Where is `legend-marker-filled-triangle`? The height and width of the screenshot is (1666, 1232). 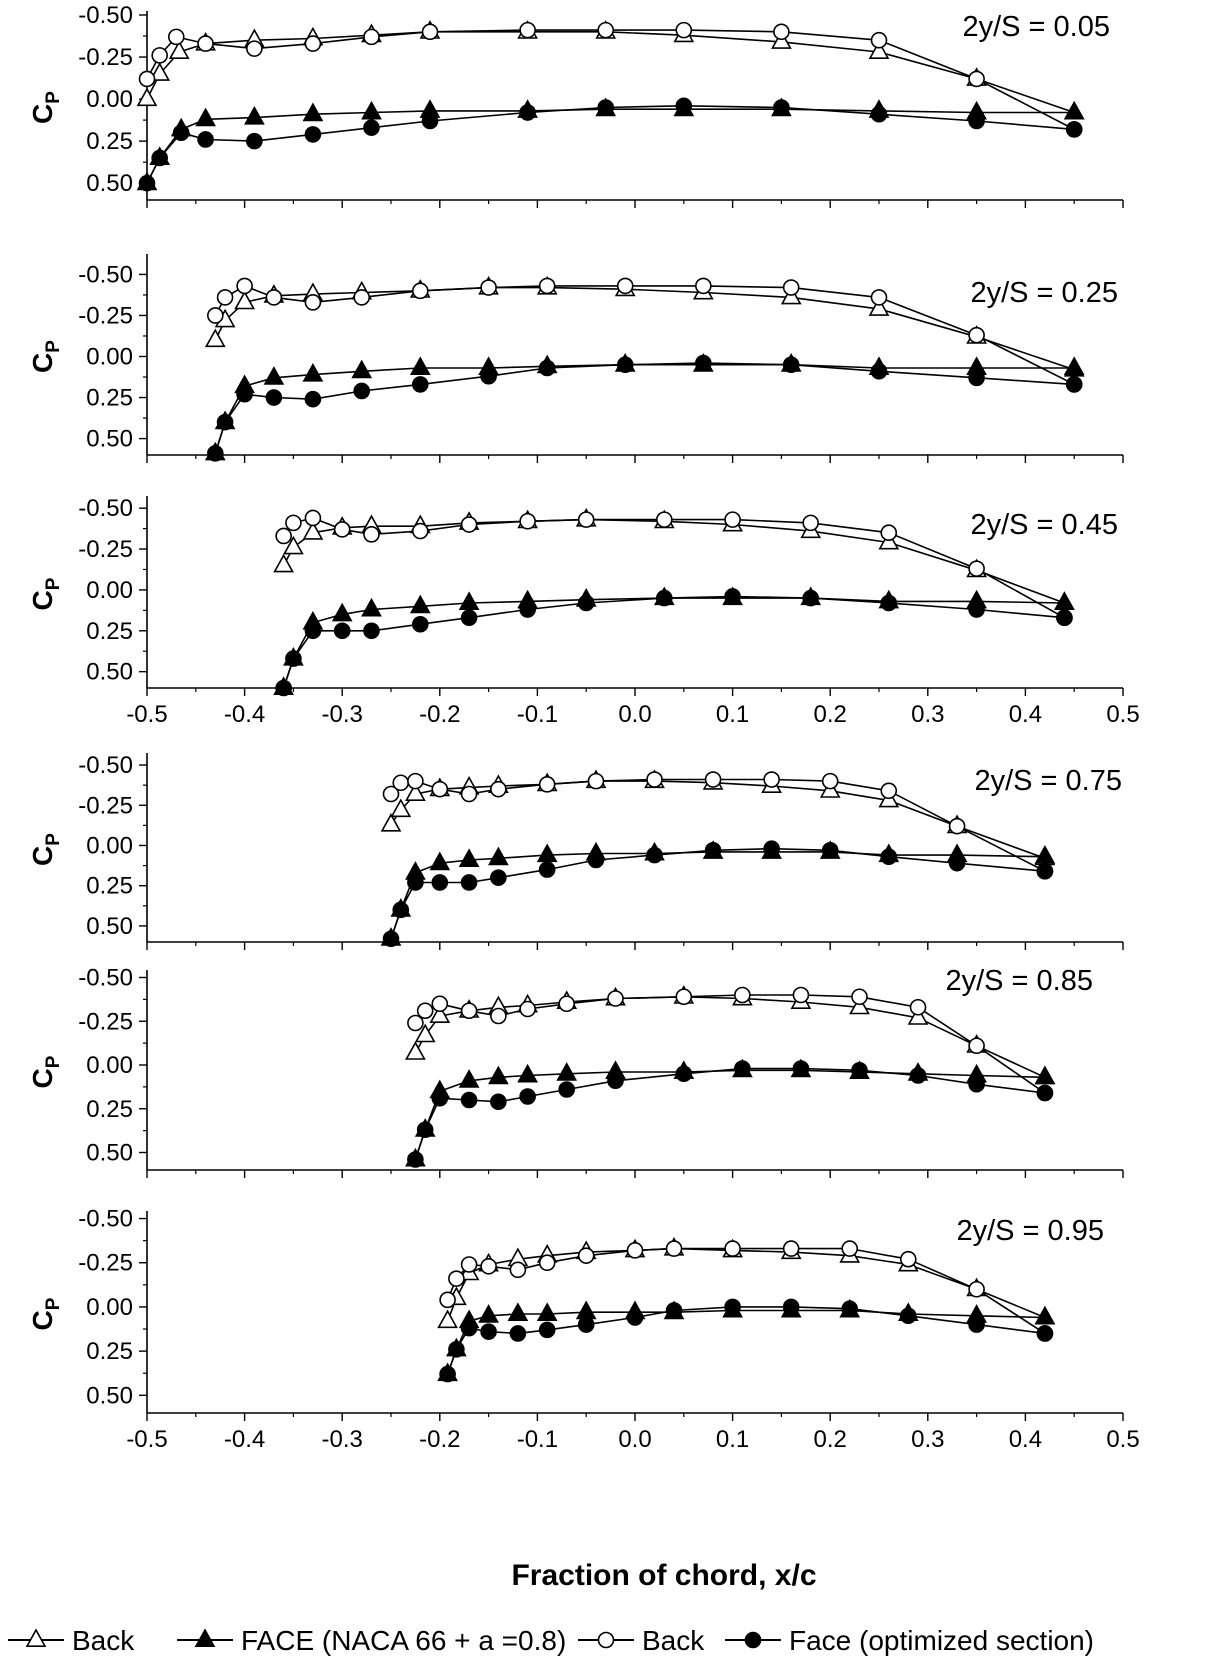
legend-marker-filled-triangle is located at coordinates (205, 1637).